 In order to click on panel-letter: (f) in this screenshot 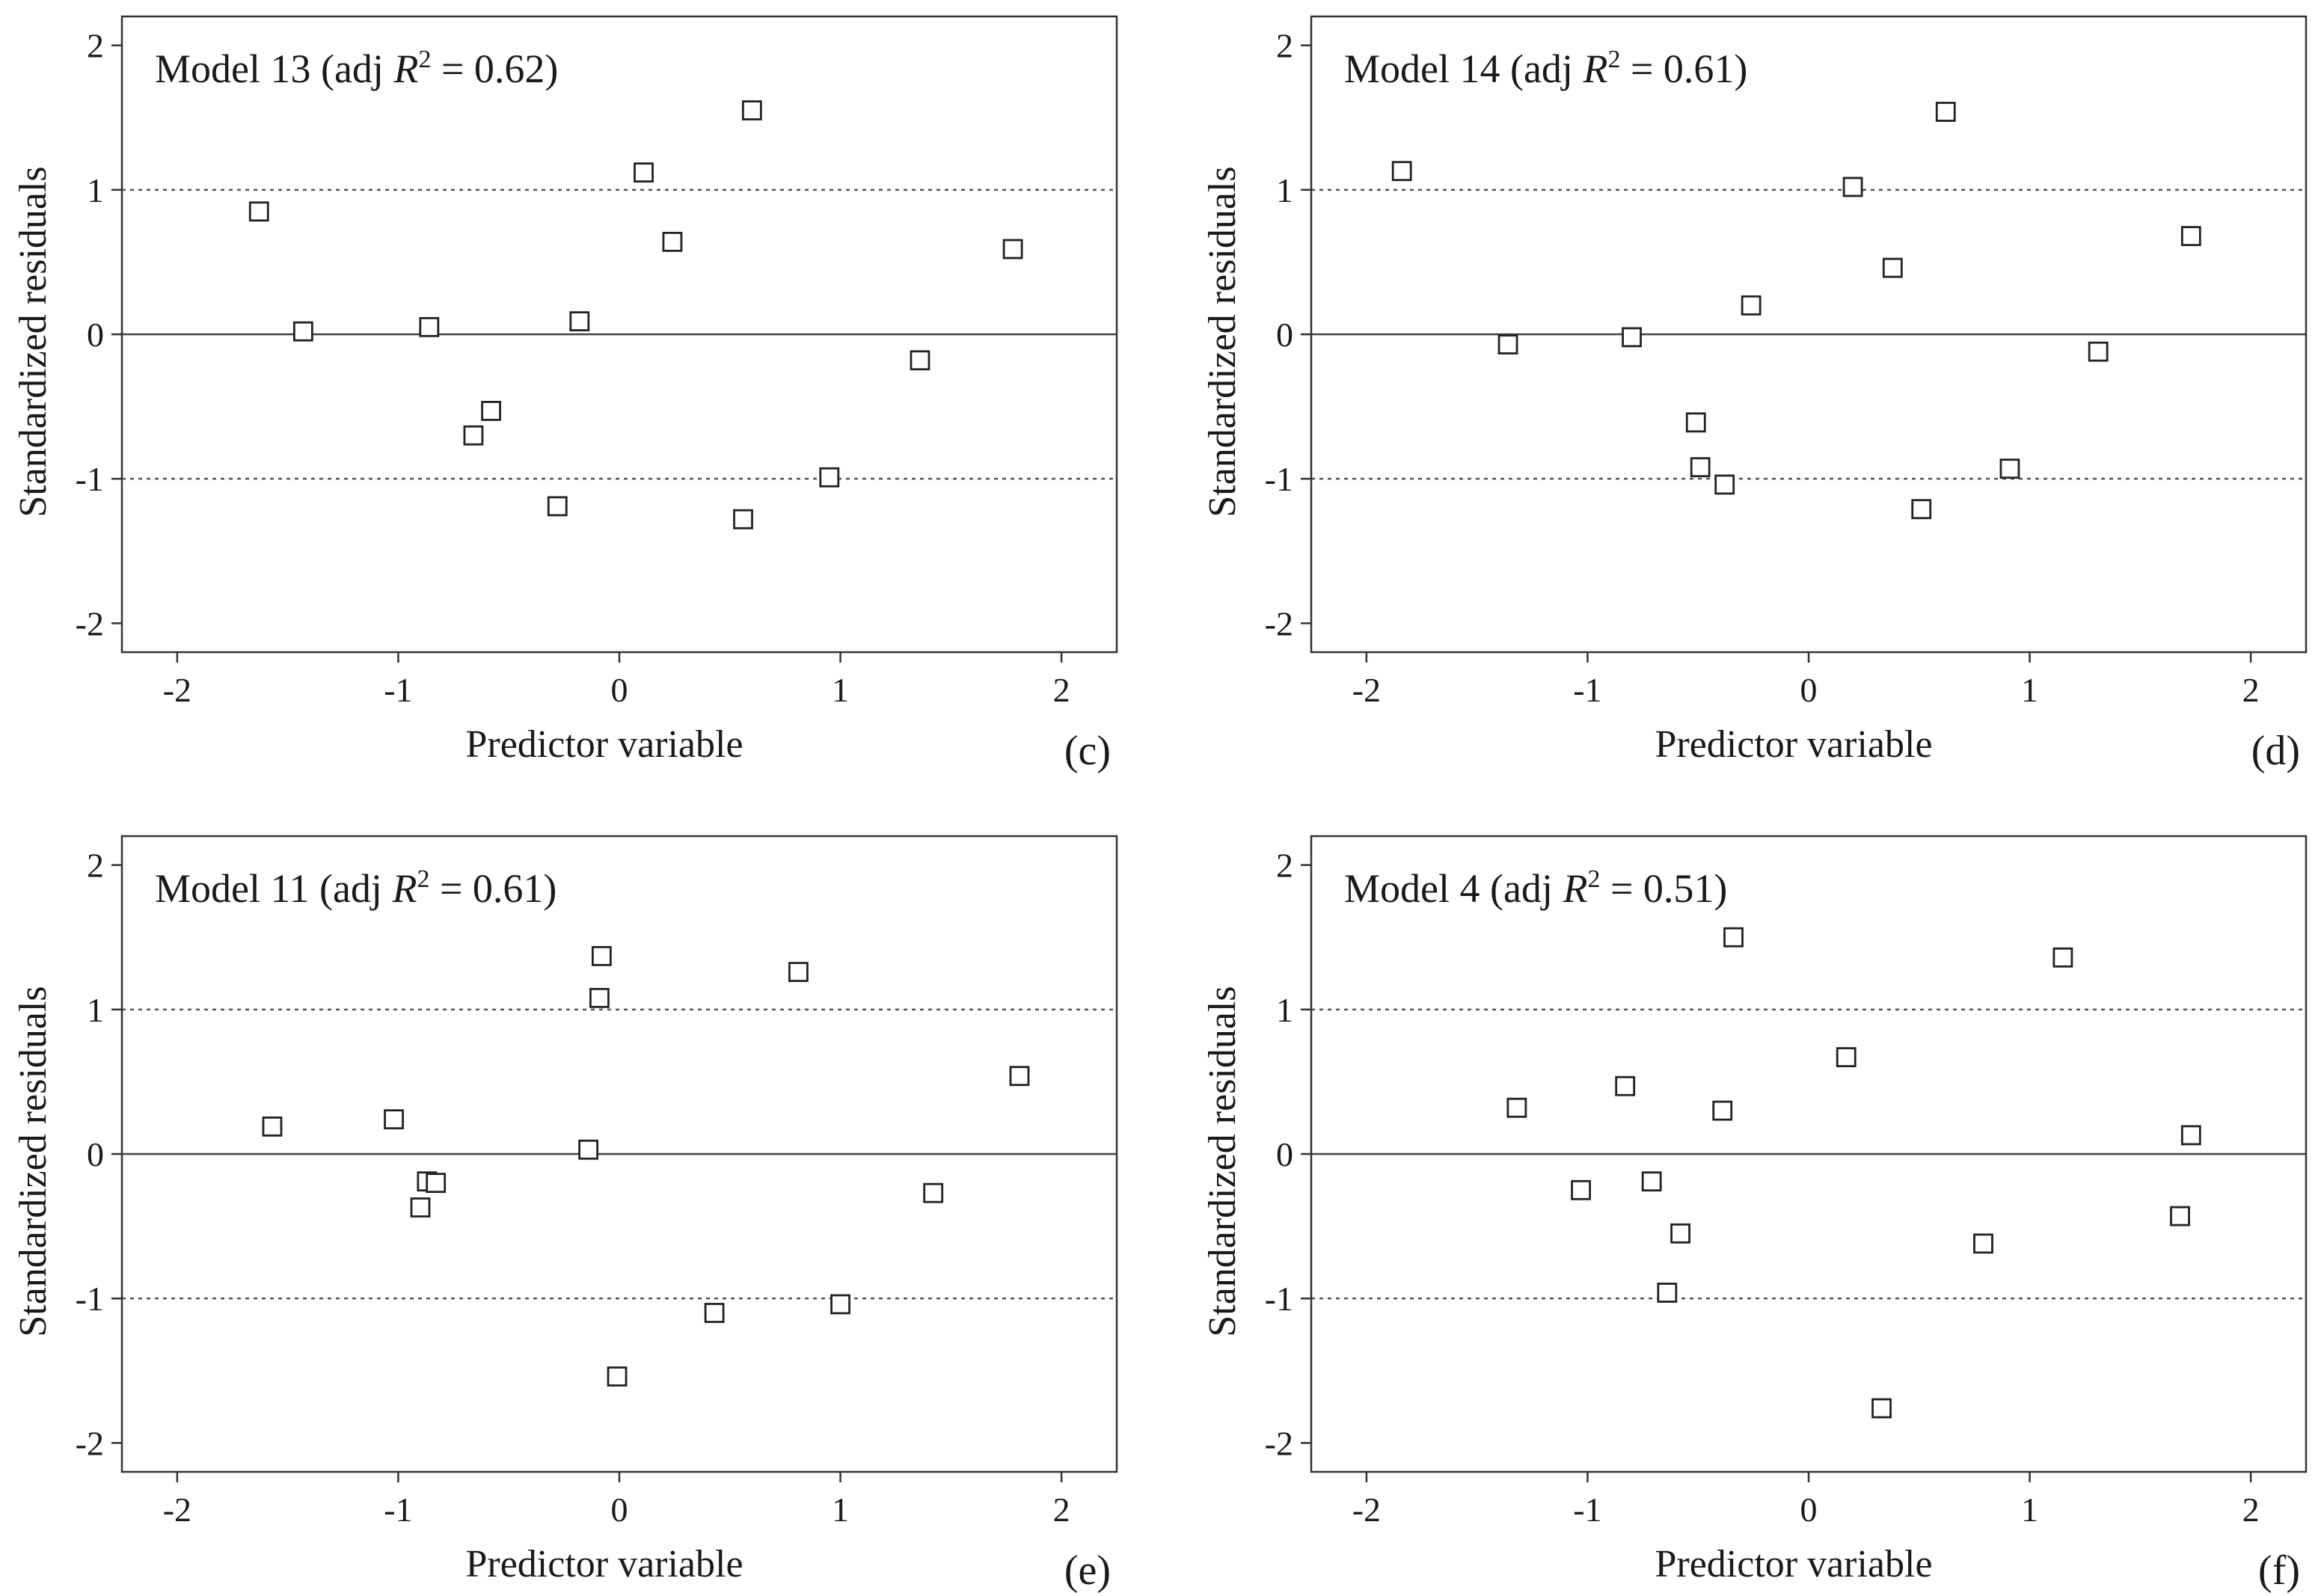, I will do `click(2279, 1570)`.